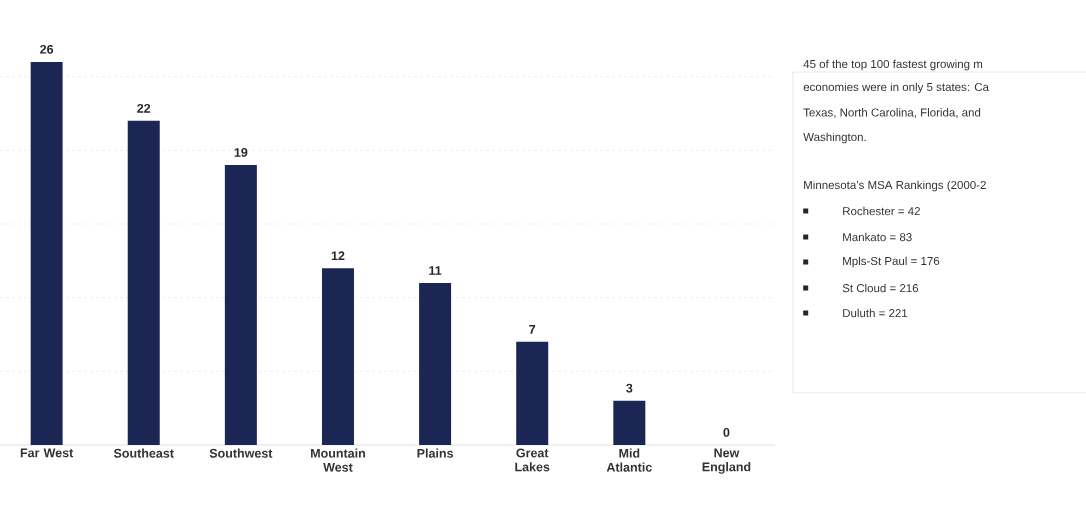  What do you see at coordinates (893, 65) in the screenshot?
I see `text: 45 of the top 100 fastest growing m` at bounding box center [893, 65].